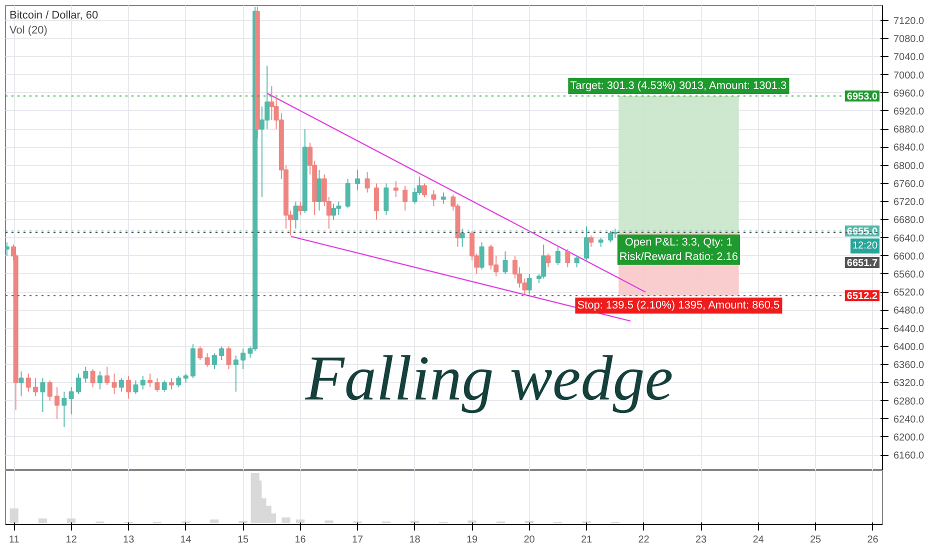  I want to click on ref-line-label: 6512.2, so click(862, 296).